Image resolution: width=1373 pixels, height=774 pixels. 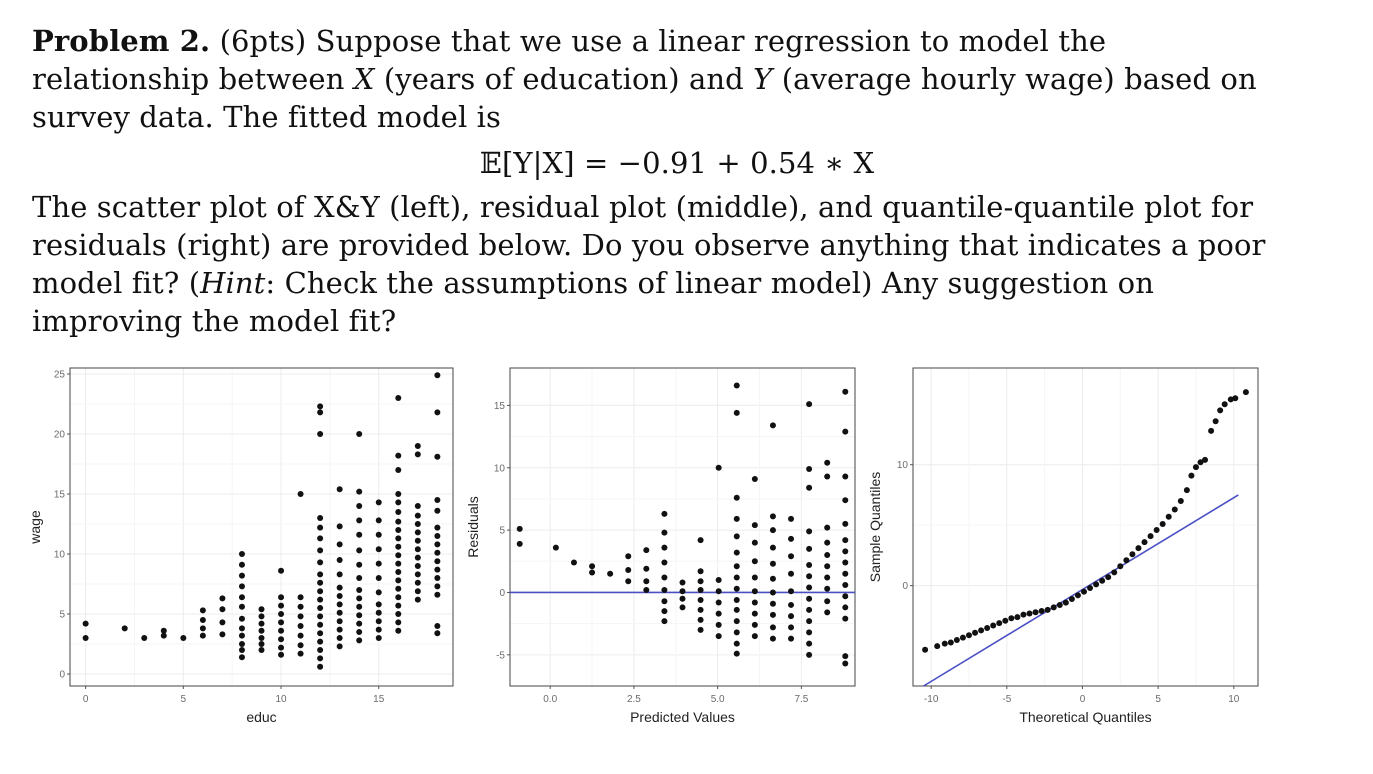 I want to click on hint-label: Hint, so click(x=233, y=283).